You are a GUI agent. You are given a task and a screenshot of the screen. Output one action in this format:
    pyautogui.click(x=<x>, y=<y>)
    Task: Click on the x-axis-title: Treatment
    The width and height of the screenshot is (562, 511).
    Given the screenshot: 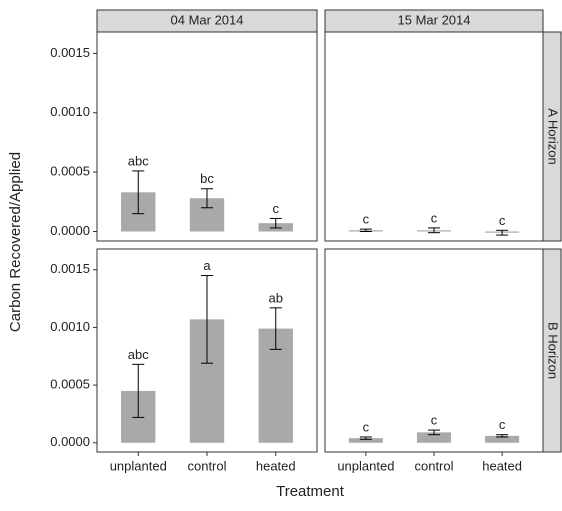 What is the action you would take?
    pyautogui.click(x=310, y=491)
    